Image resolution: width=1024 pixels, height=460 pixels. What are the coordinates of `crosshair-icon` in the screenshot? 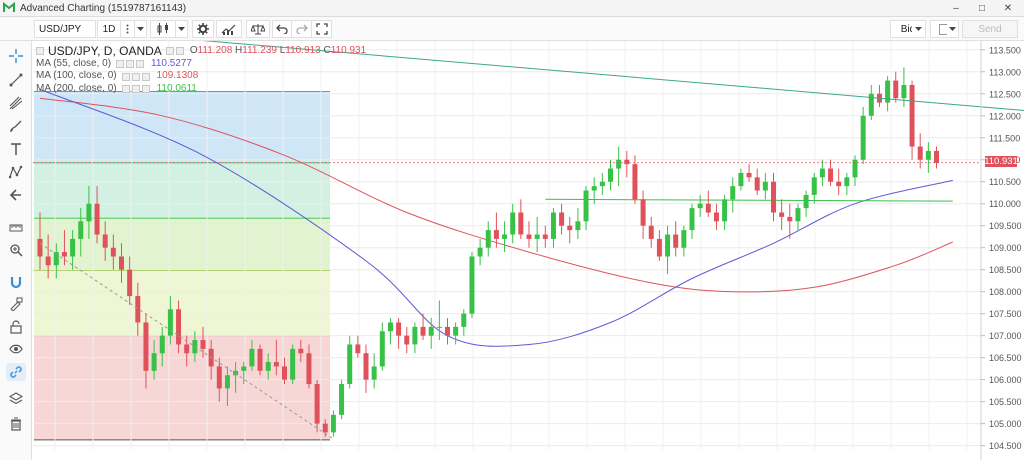 It's located at (16, 56).